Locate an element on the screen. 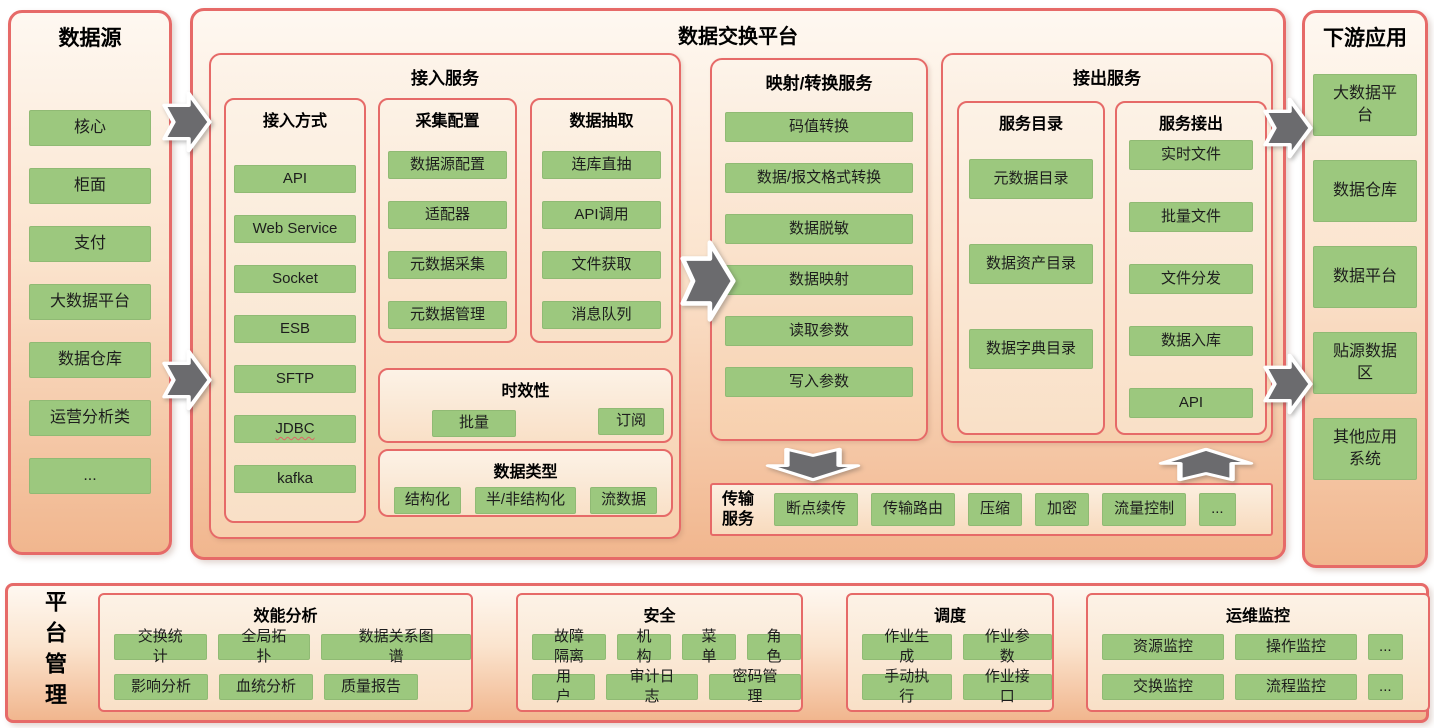 Image resolution: width=1434 pixels, height=728 pixels. access-method-item: ESB is located at coordinates (295, 329).